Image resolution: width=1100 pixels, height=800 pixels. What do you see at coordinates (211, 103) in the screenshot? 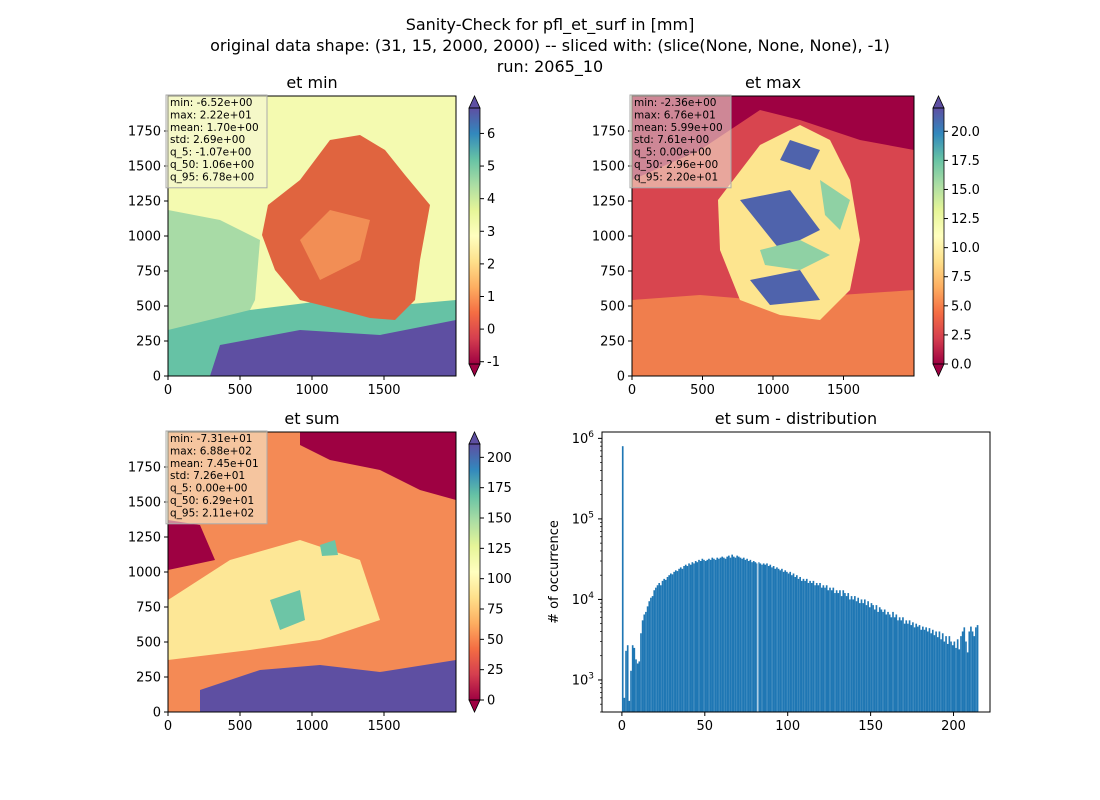
I see `stats-line-et-min: min: -6.52e+00` at bounding box center [211, 103].